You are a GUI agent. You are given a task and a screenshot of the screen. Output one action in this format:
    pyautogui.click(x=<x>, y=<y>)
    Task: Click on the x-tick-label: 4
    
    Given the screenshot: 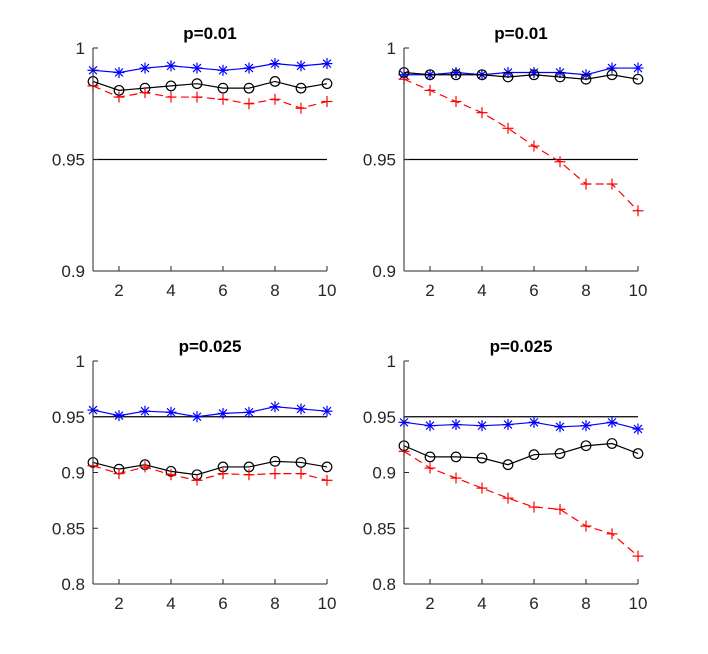 What is the action you would take?
    pyautogui.click(x=481, y=290)
    